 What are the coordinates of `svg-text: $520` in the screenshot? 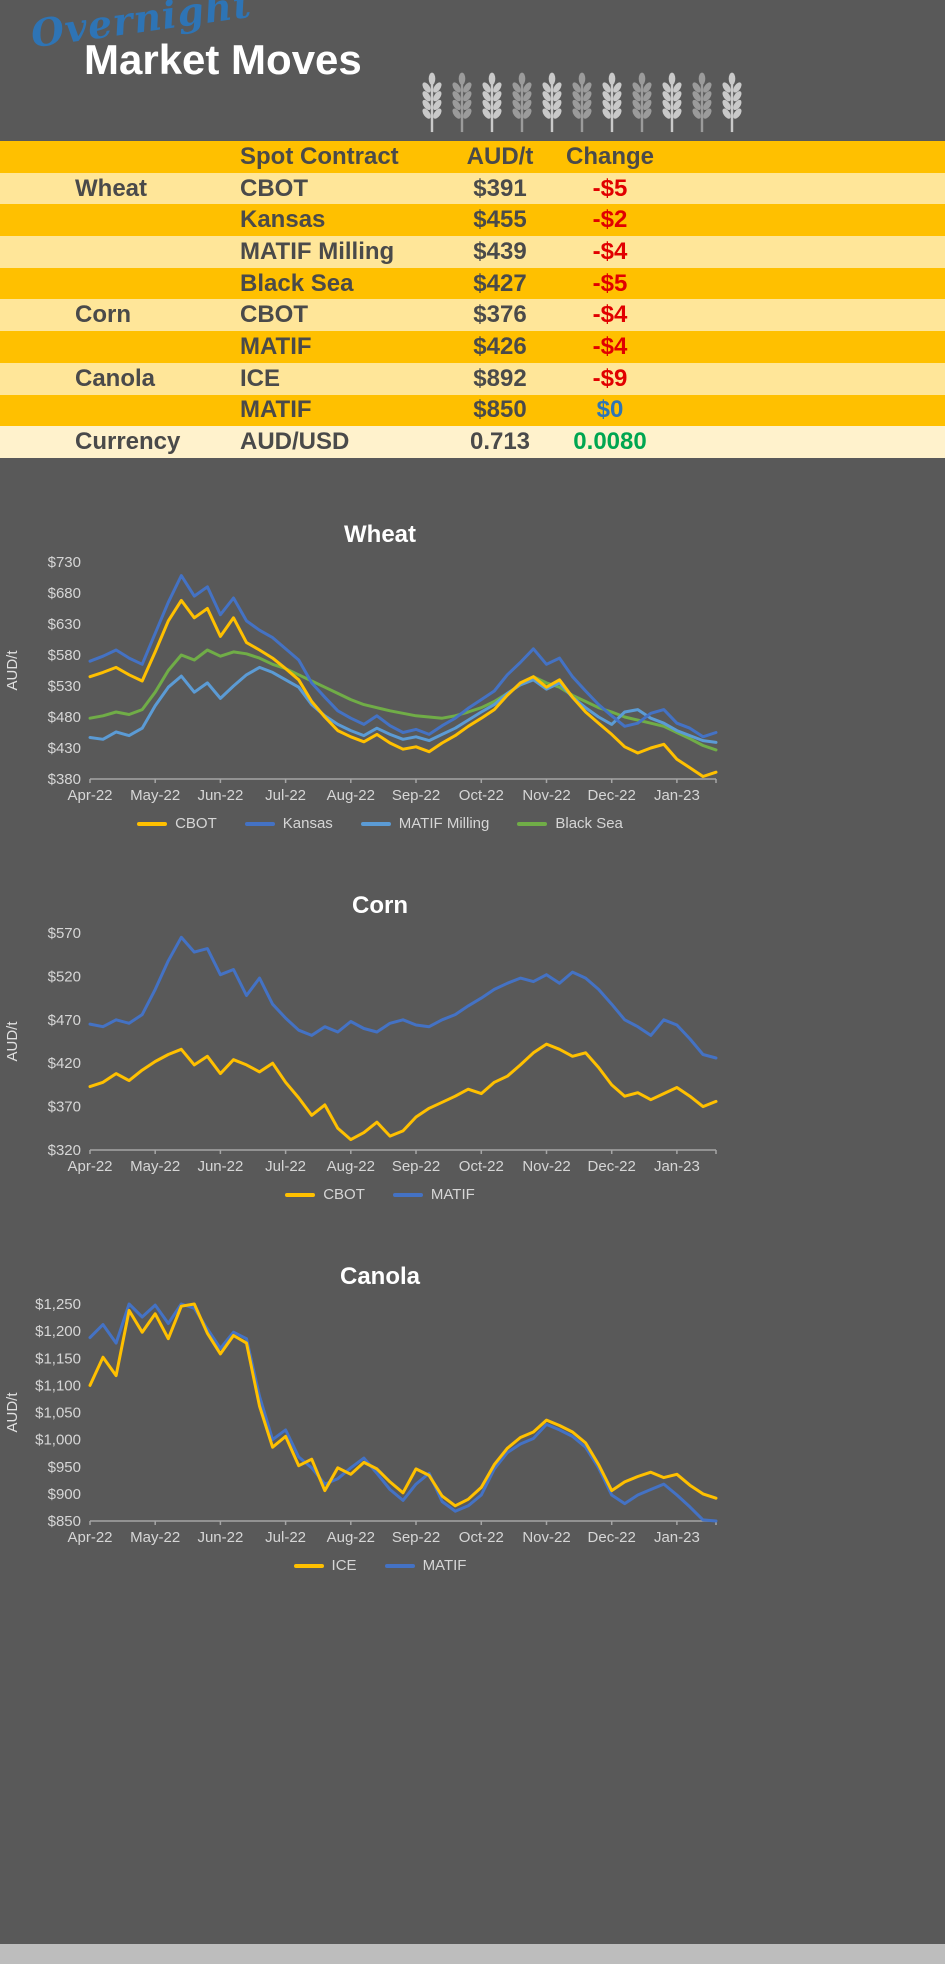 It's located at (64, 976).